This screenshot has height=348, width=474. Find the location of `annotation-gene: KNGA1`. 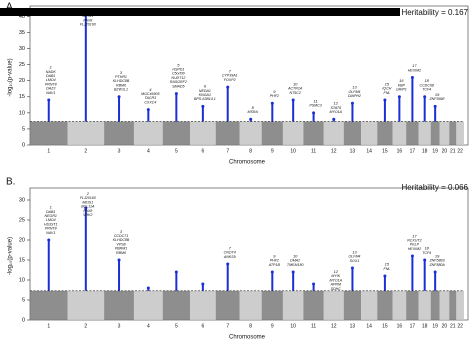

annotation-gene: KNGA1 is located at coordinates (205, 95).